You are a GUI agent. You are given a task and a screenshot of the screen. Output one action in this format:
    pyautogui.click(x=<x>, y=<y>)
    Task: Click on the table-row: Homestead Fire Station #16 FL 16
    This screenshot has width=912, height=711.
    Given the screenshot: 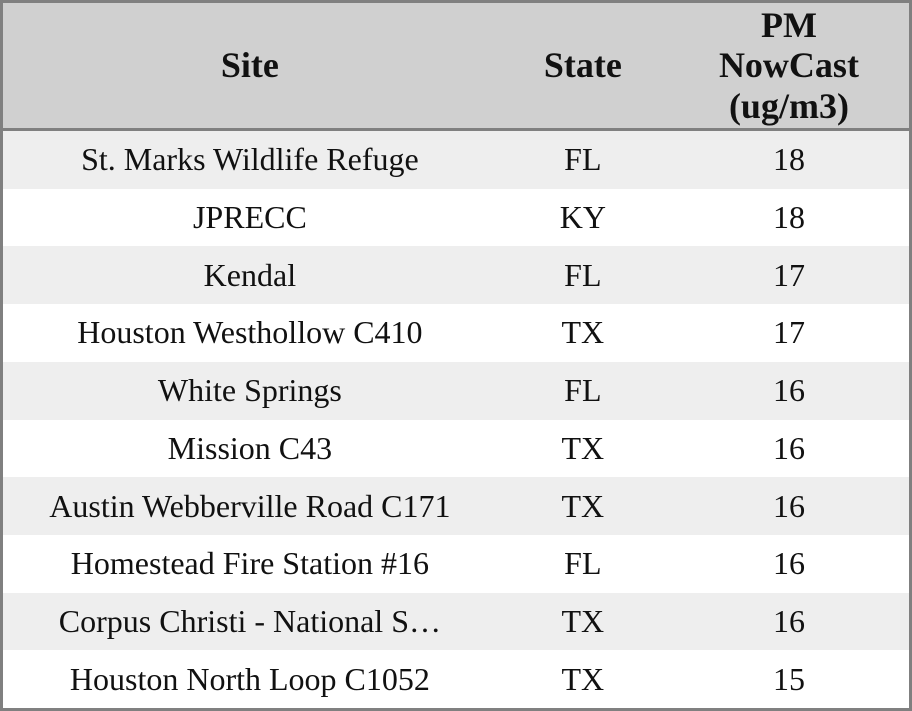 What is the action you would take?
    pyautogui.click(x=456, y=563)
    